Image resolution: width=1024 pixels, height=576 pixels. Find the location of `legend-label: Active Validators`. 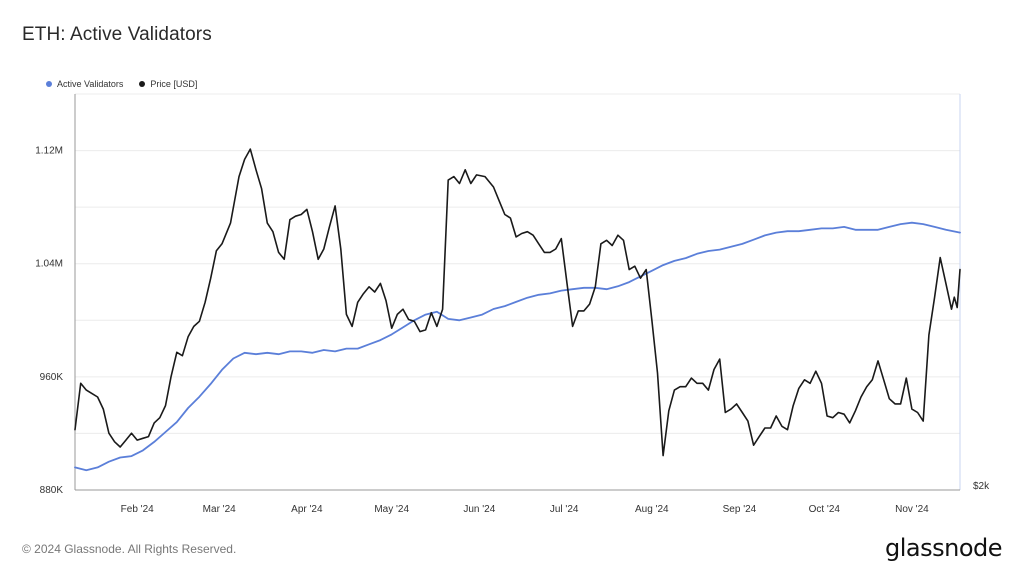

legend-label: Active Validators is located at coordinates (90, 84).